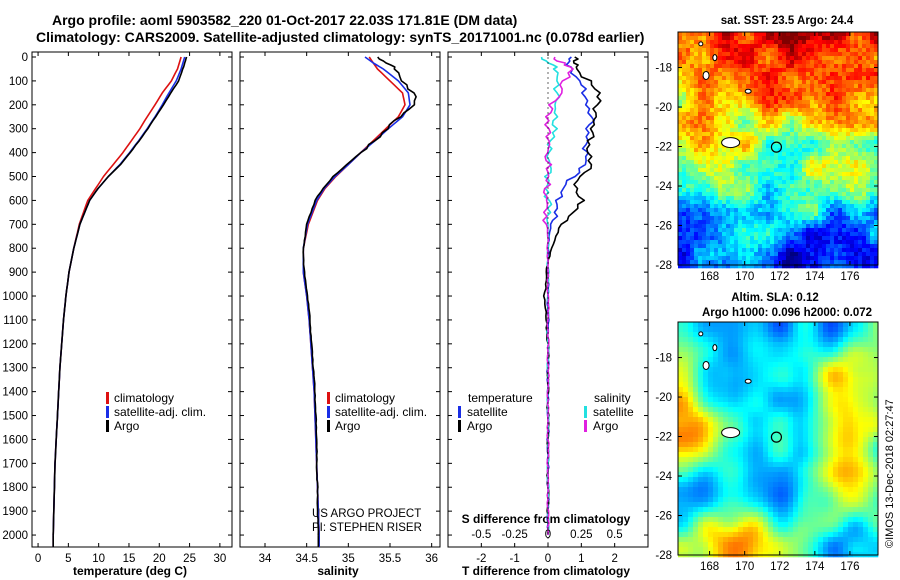  Describe the element at coordinates (775, 298) in the screenshot. I see `sla-map-title-line1: Altim. SLA: 0.12` at that location.